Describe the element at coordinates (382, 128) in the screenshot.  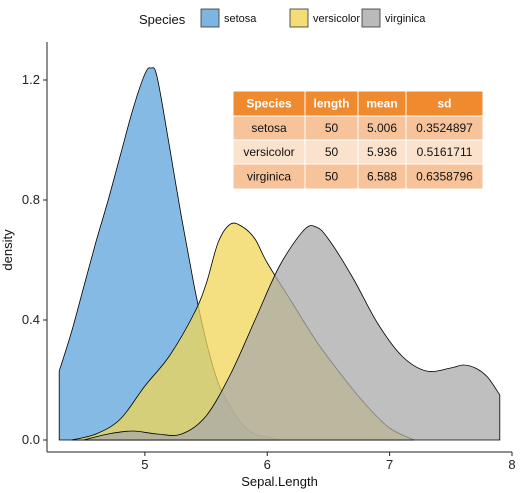
I see `table-cell-value: 5.006` at that location.